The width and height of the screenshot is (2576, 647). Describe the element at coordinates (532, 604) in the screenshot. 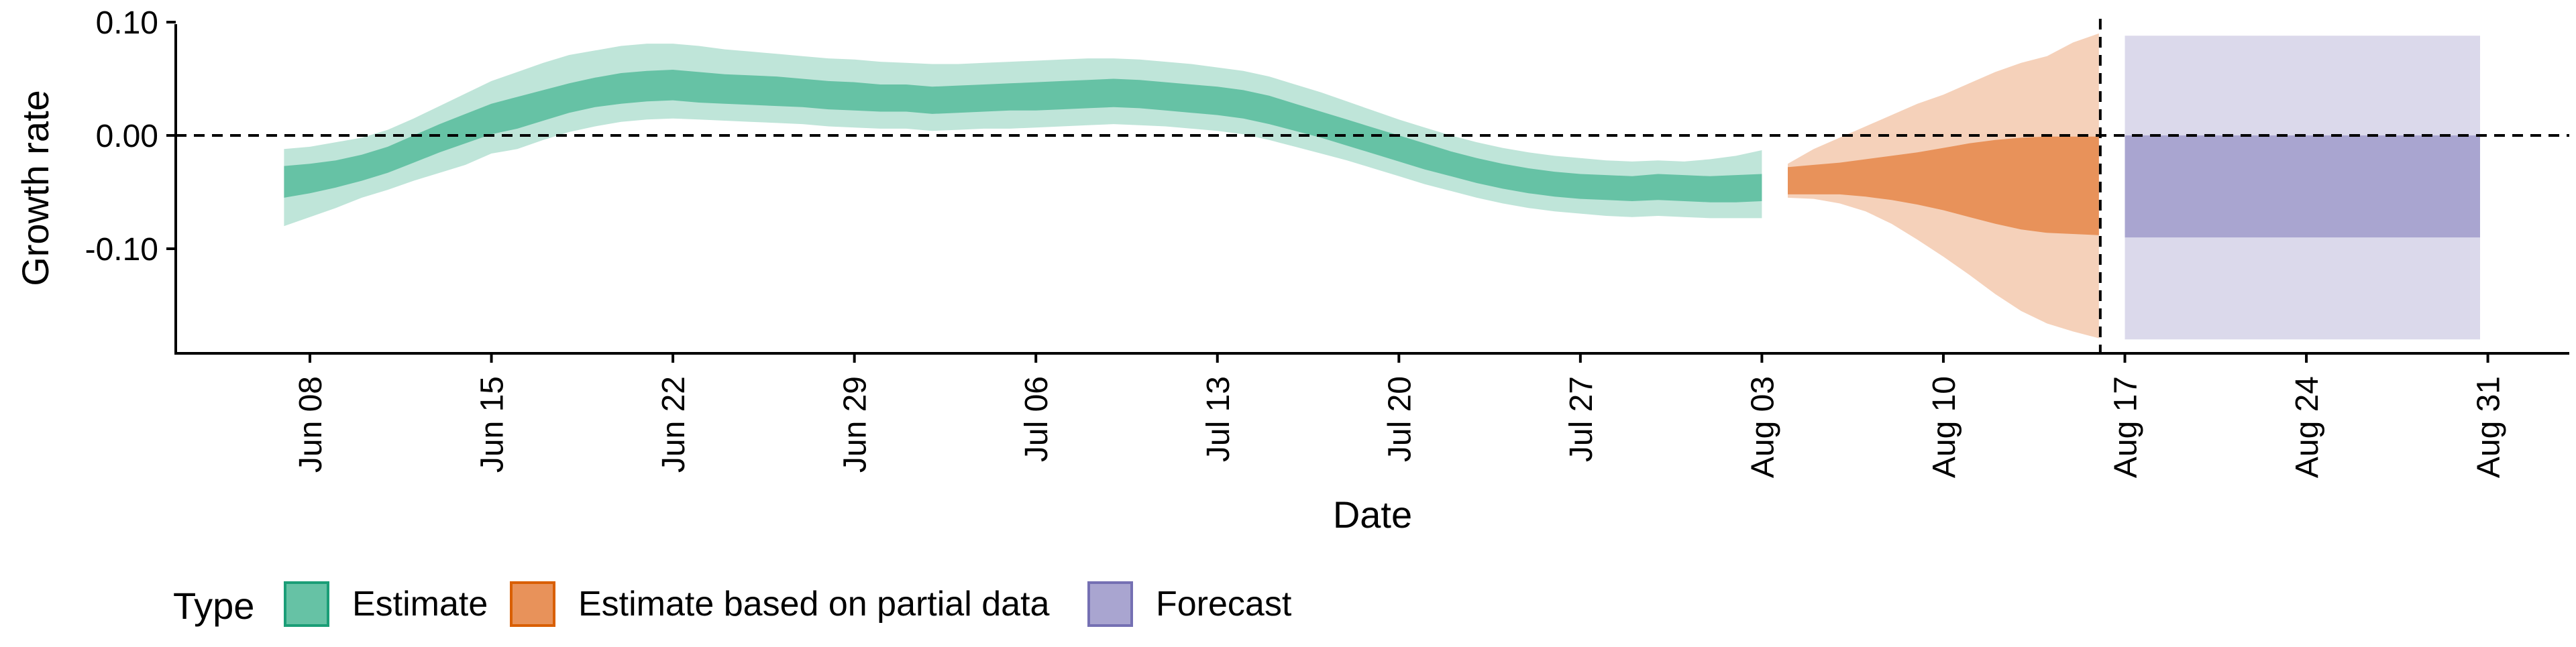

I see `legend-key-estimate-based-on-partial-data` at that location.